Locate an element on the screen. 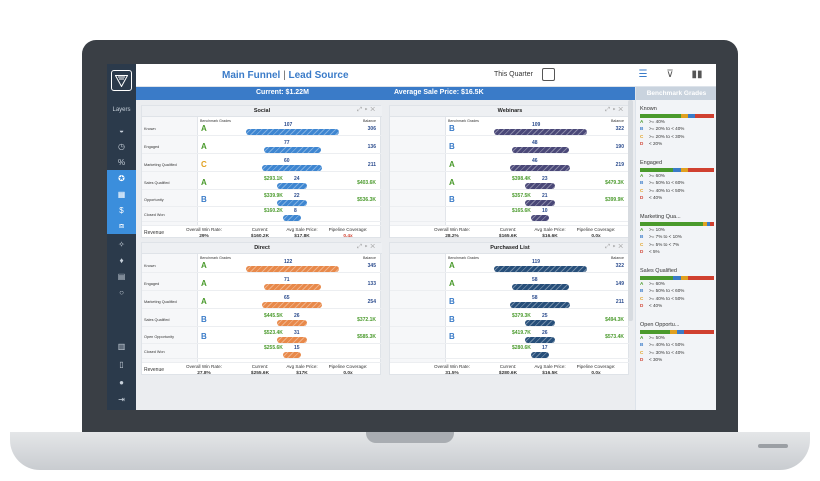  map-icon: ▥ is located at coordinates (121, 346).